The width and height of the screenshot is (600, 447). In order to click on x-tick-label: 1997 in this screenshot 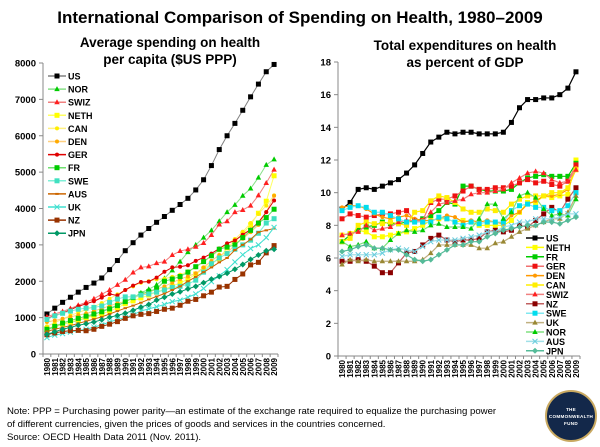, I will do `click(479, 368)`.